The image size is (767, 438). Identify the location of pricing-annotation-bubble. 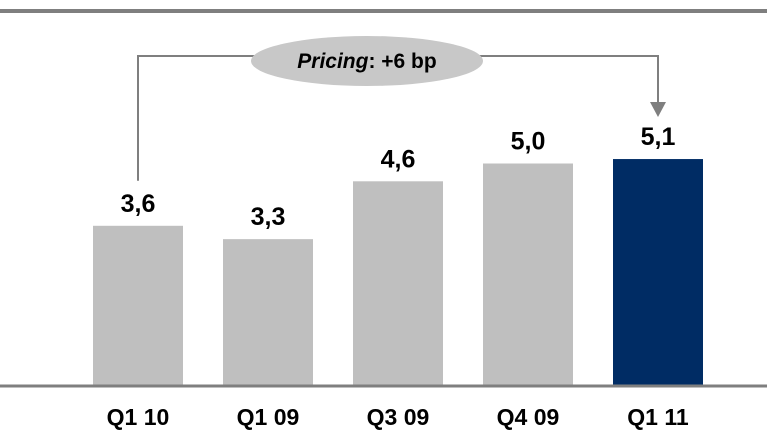
(367, 61).